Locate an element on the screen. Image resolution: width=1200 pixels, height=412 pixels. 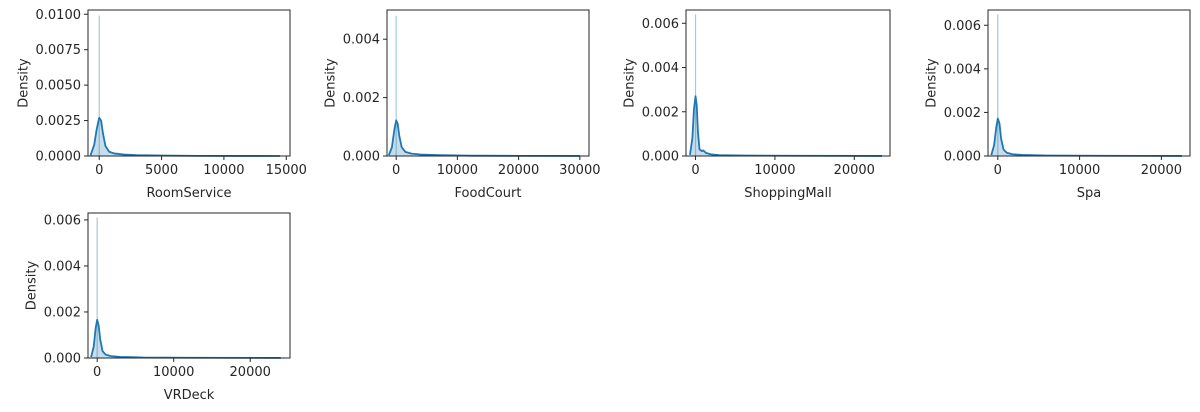
x-axis-label: VRDeck is located at coordinates (189, 395).